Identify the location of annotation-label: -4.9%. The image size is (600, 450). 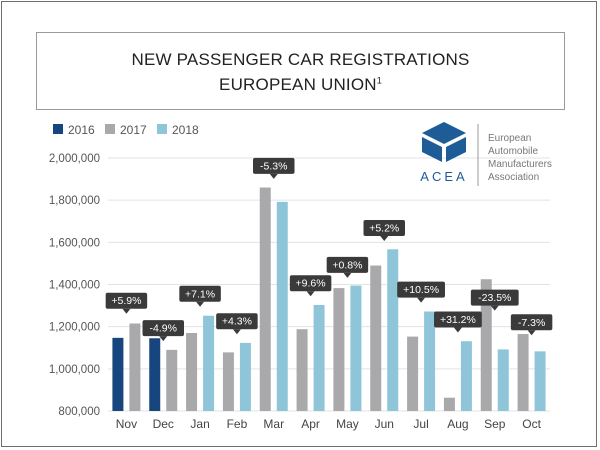
(163, 329).